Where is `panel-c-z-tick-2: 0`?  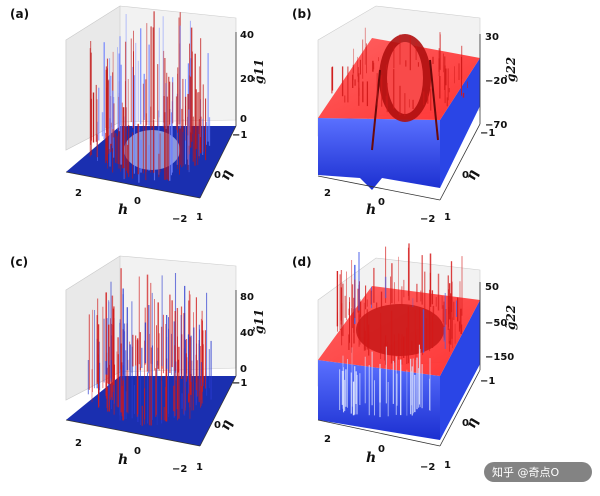
panel-c-z-tick-2: 0 is located at coordinates (243, 369).